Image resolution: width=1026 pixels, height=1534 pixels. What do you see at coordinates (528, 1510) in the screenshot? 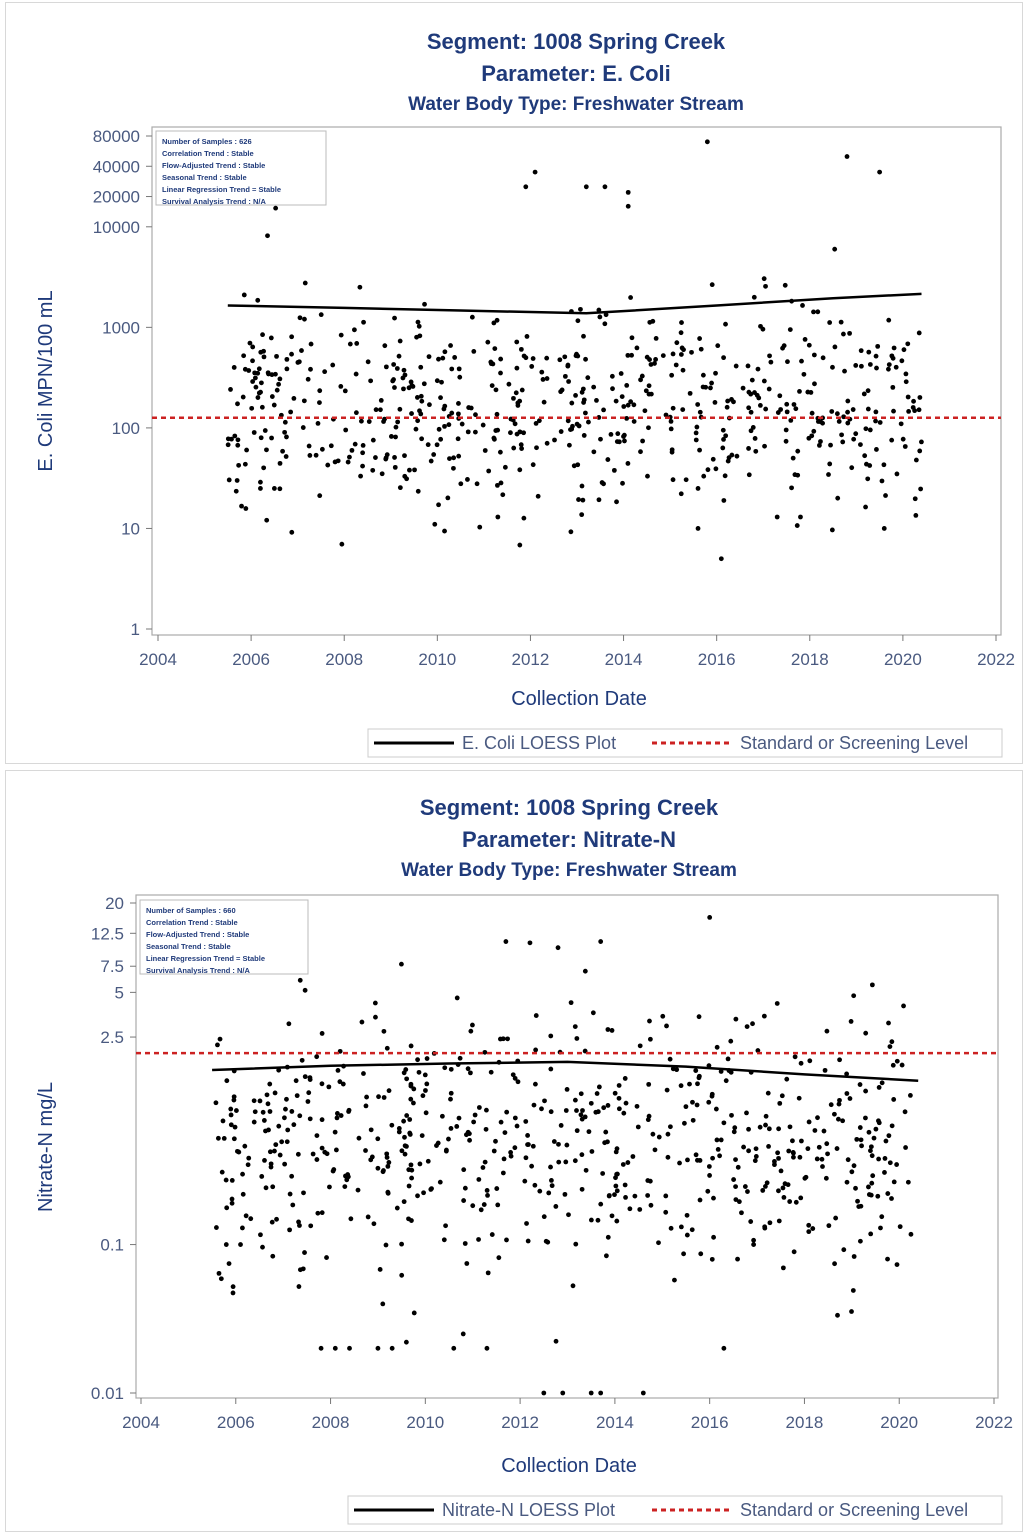
I see `legend-loess-label: Nitrate-N LOESS Plot` at bounding box center [528, 1510].